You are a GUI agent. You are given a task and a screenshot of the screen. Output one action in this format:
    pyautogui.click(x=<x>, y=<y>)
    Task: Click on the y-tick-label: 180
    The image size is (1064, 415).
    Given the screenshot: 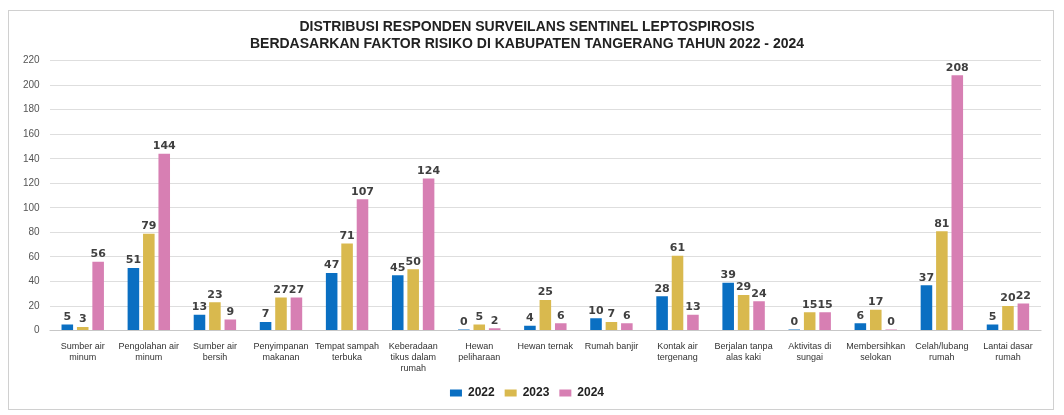 What is the action you would take?
    pyautogui.click(x=32, y=109)
    